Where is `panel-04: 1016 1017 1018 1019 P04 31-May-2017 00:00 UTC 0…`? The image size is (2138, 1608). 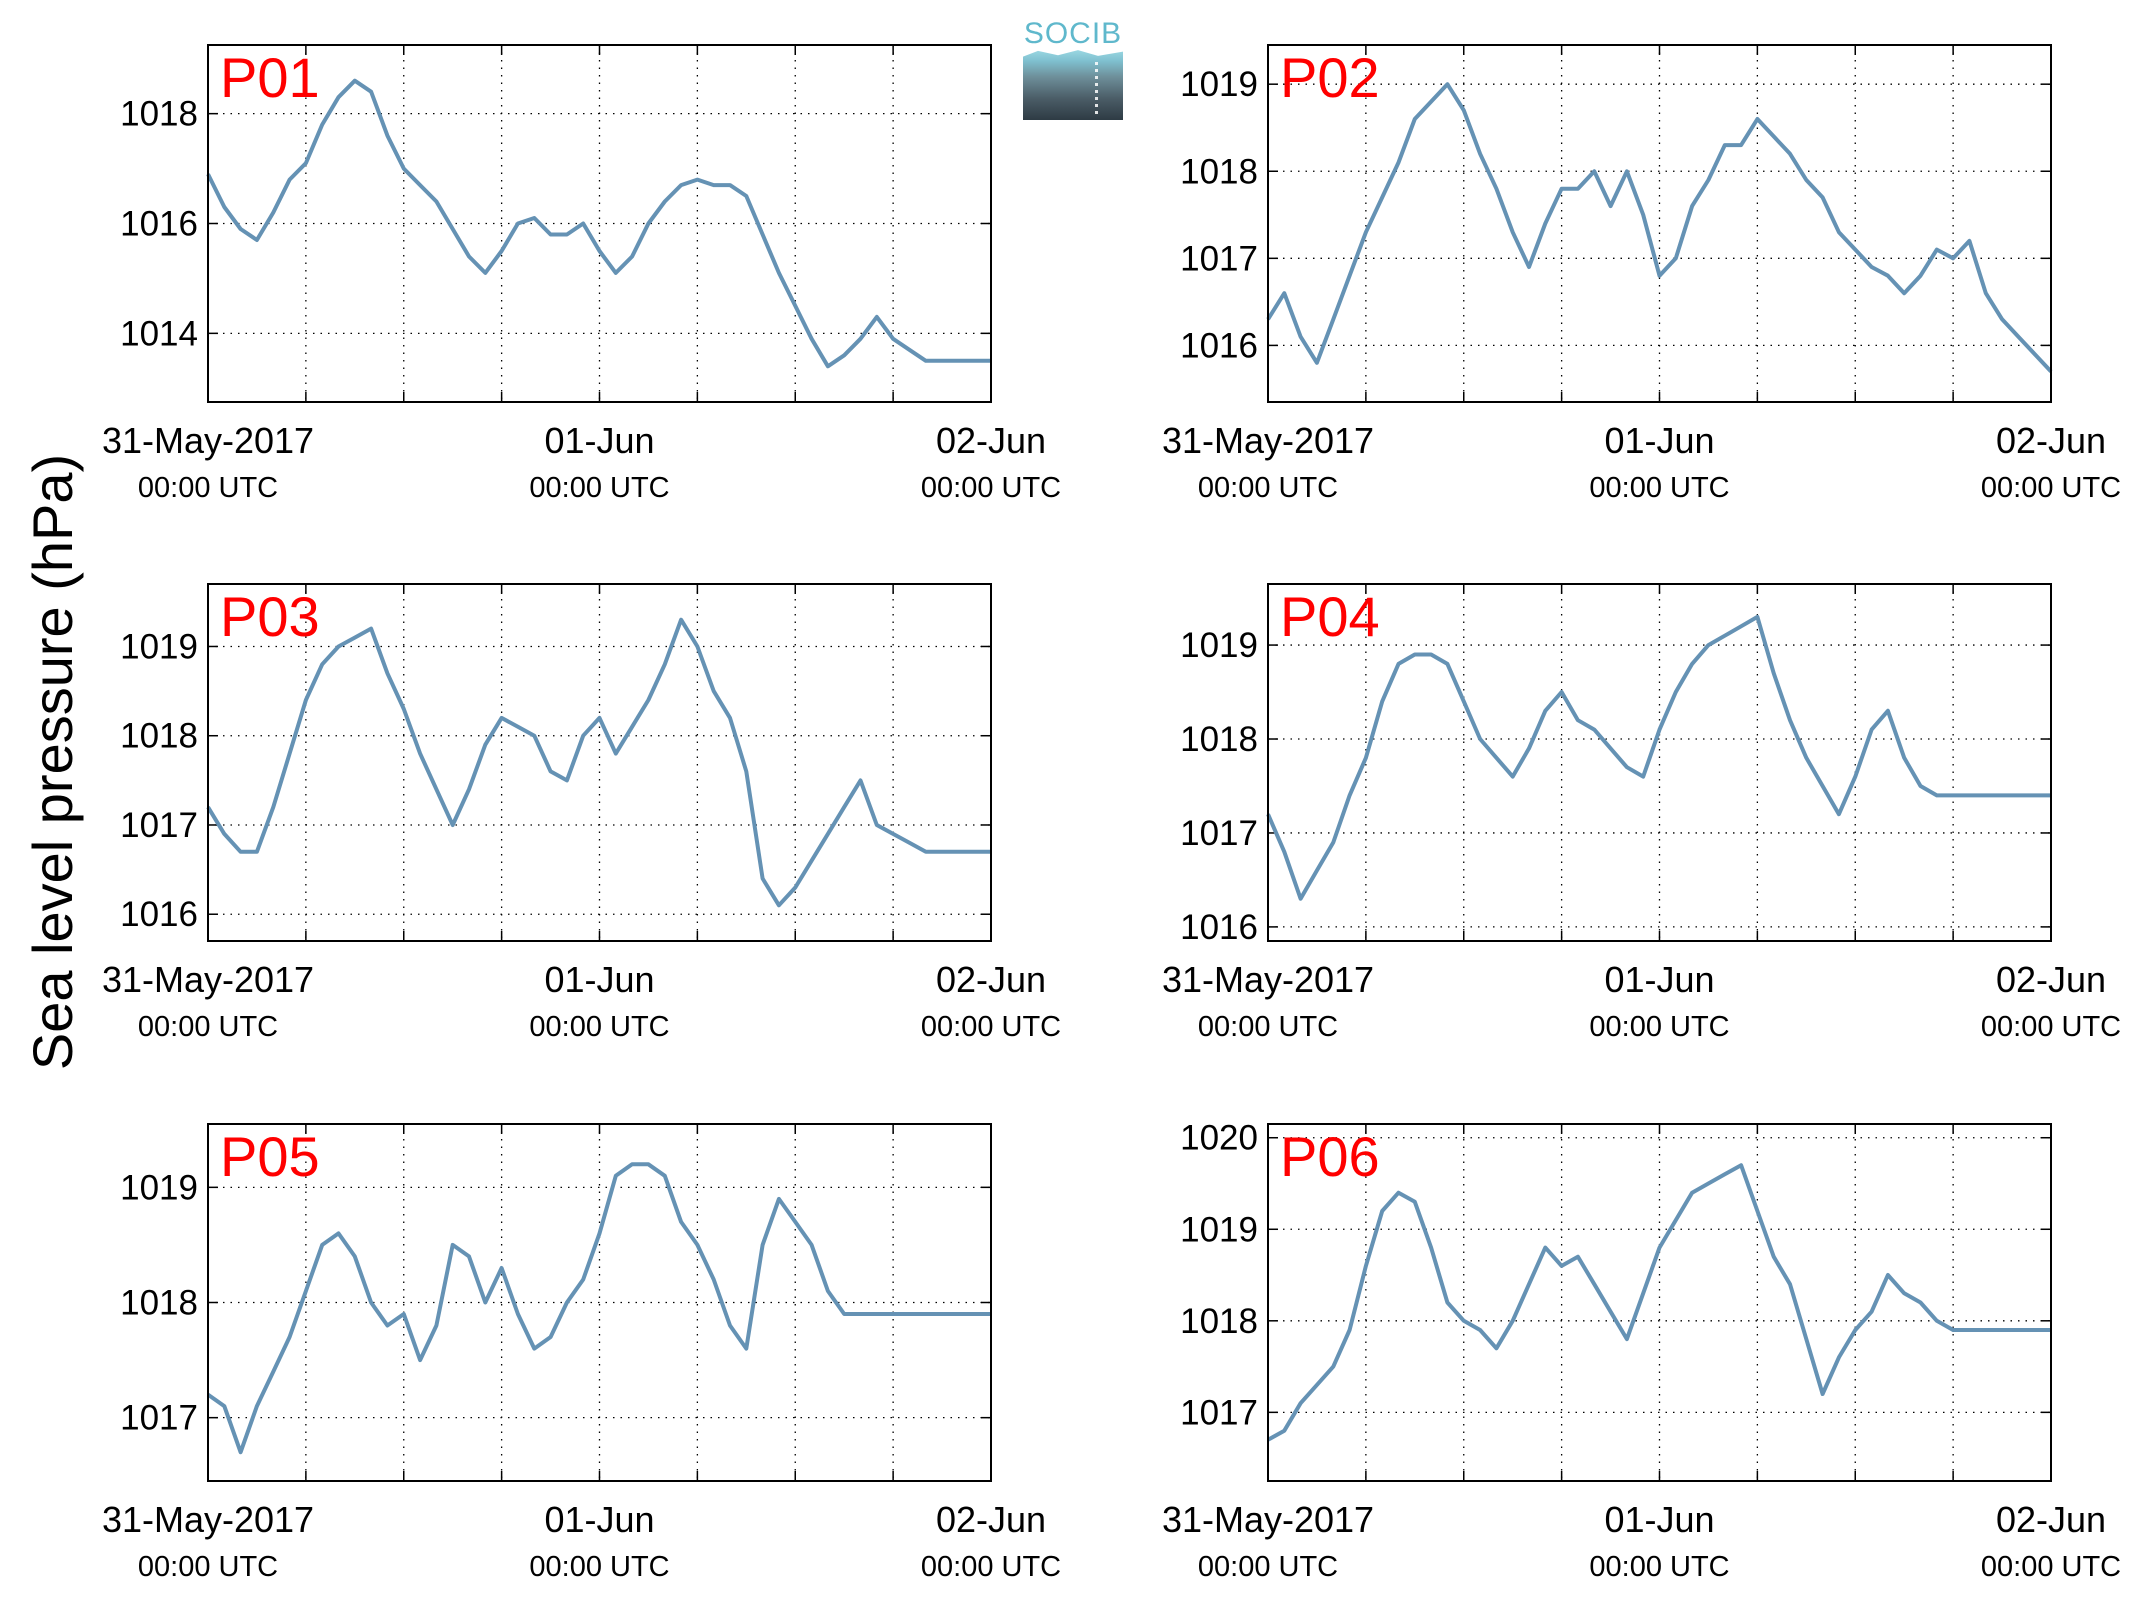 panel-04: 1016 1017 1018 1019 P04 31-May-2017 00:00 UTC 0… is located at coordinates (1641, 813).